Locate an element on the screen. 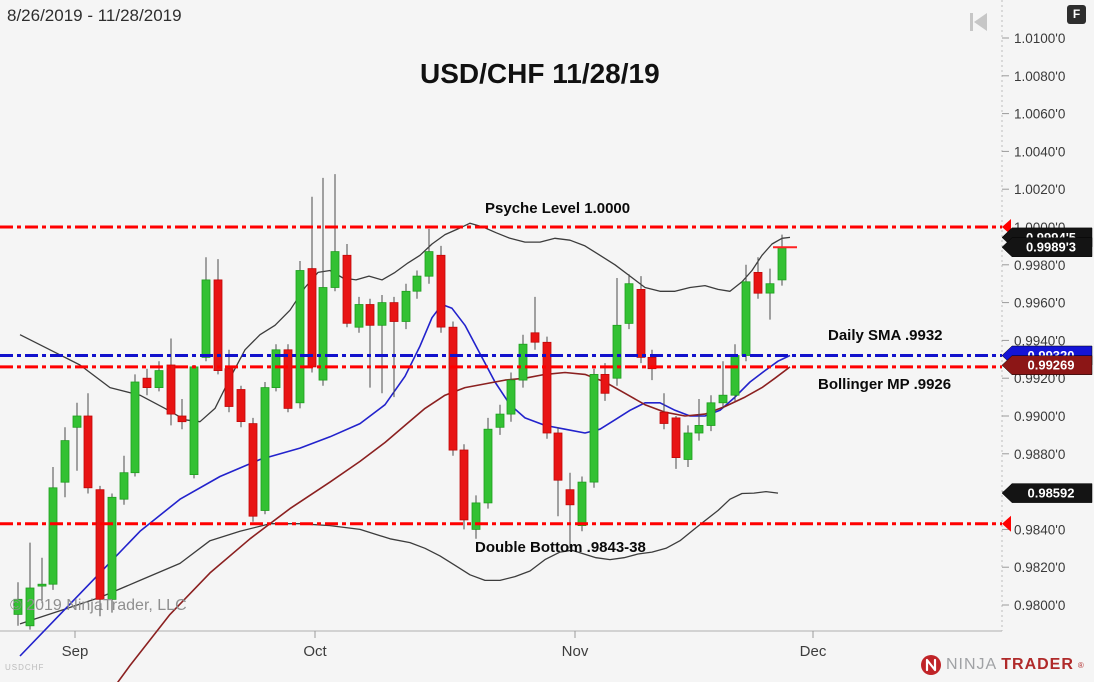 The height and width of the screenshot is (682, 1094). price-axis-label: 1.0060'0 is located at coordinates (1039, 114).